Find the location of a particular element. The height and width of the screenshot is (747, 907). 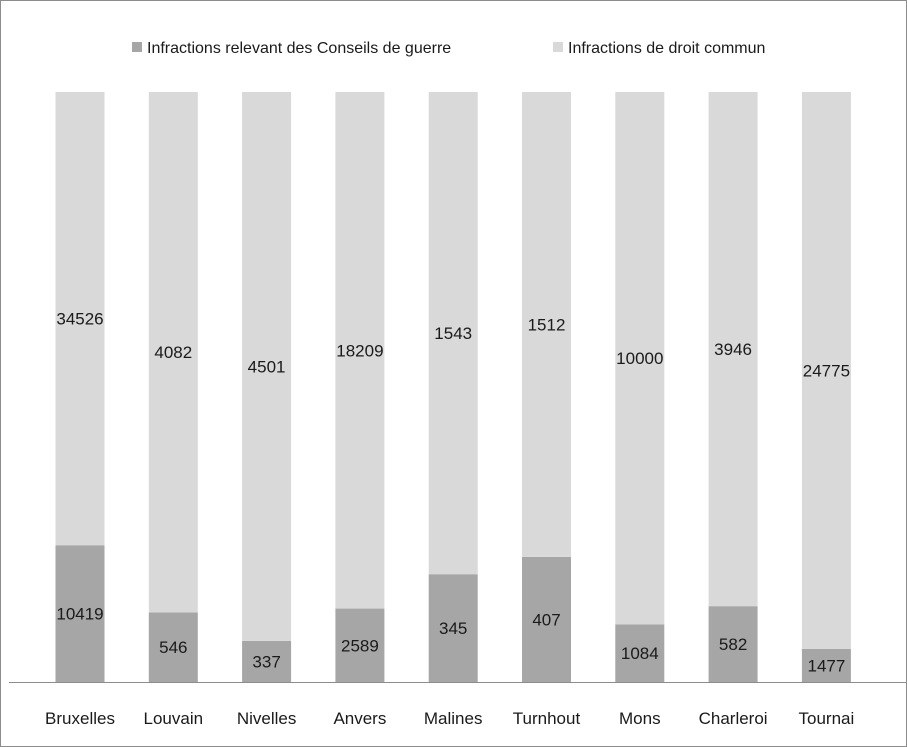

bar-conseils-de-guerre-bruxelles is located at coordinates (80, 613).